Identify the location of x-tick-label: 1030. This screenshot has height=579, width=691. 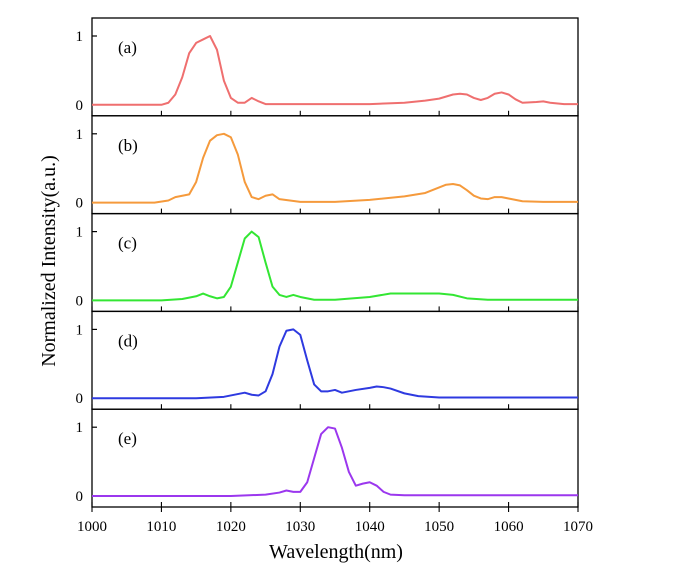
(300, 527).